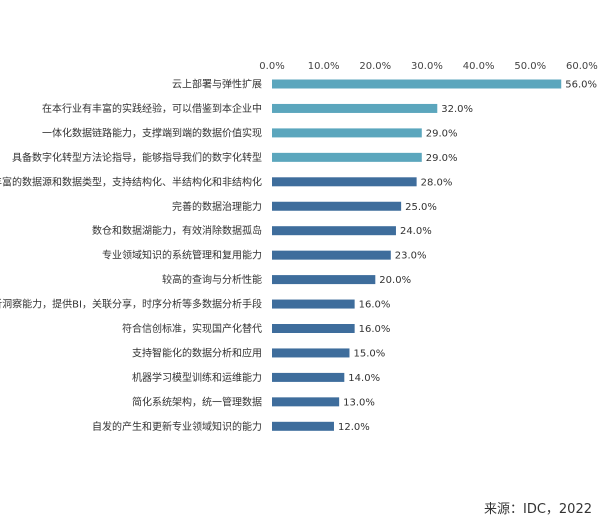  I want to click on value-label: 56.0%, so click(581, 85).